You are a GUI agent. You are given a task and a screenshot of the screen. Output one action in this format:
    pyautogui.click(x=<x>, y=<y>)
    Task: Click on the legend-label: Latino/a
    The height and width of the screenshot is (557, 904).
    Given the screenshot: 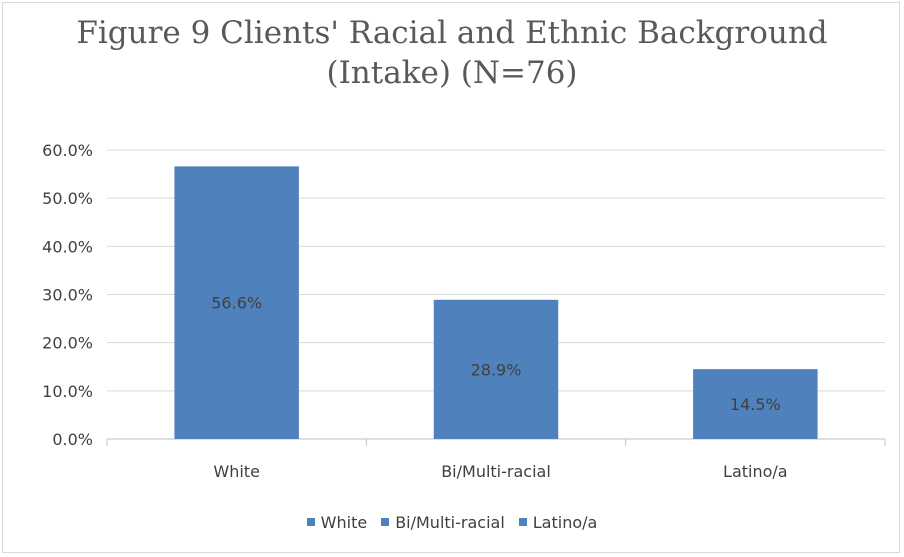 What is the action you would take?
    pyautogui.click(x=565, y=522)
    